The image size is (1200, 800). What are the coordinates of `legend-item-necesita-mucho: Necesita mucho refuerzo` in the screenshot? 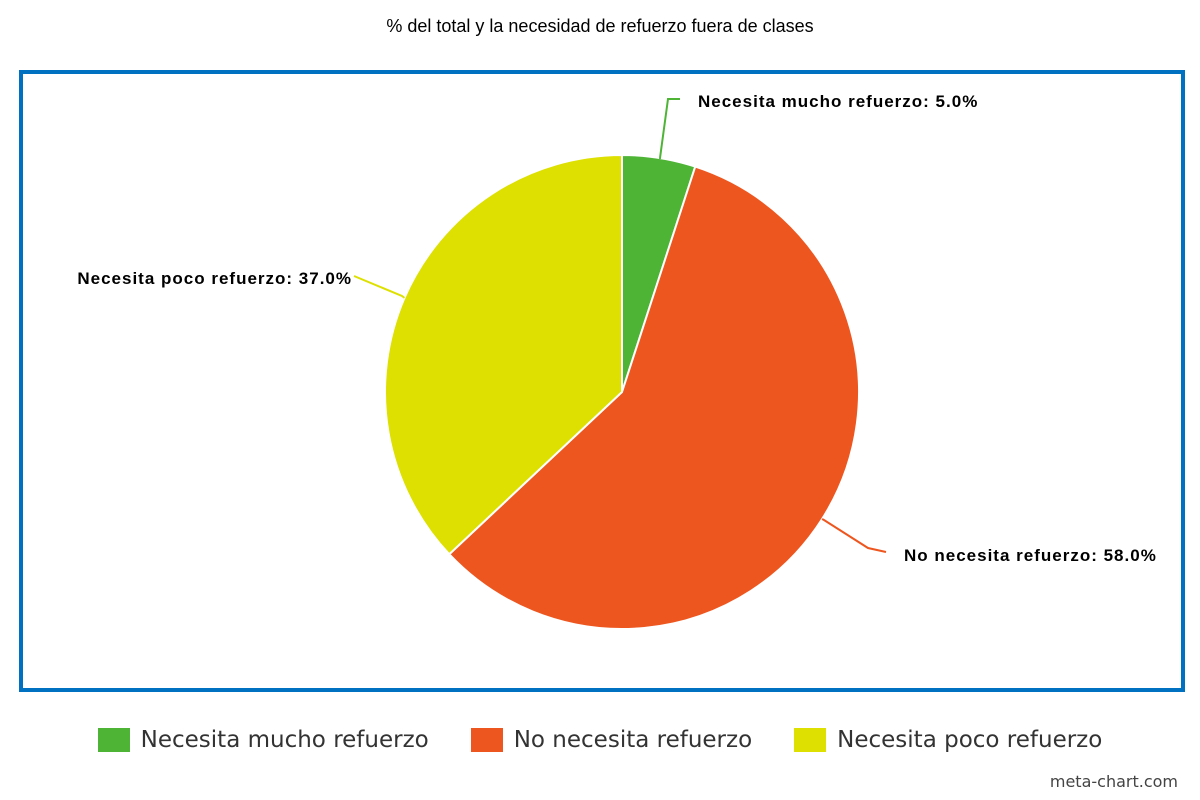 It's located at (263, 740).